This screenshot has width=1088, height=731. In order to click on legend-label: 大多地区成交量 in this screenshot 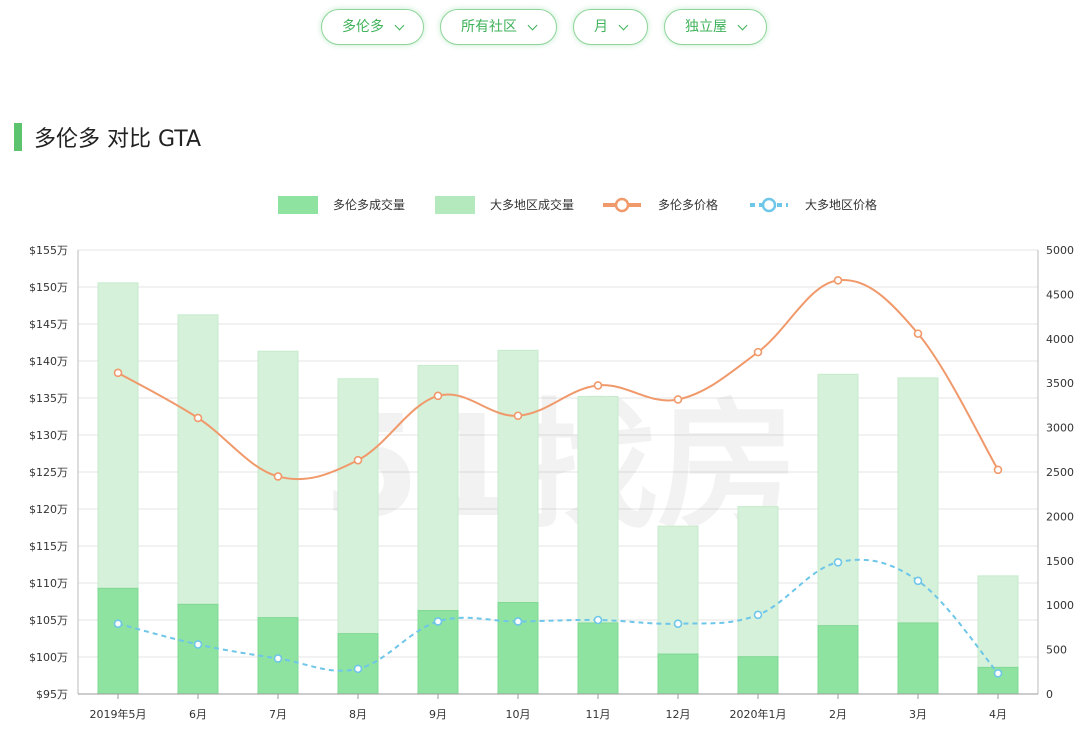, I will do `click(532, 204)`.